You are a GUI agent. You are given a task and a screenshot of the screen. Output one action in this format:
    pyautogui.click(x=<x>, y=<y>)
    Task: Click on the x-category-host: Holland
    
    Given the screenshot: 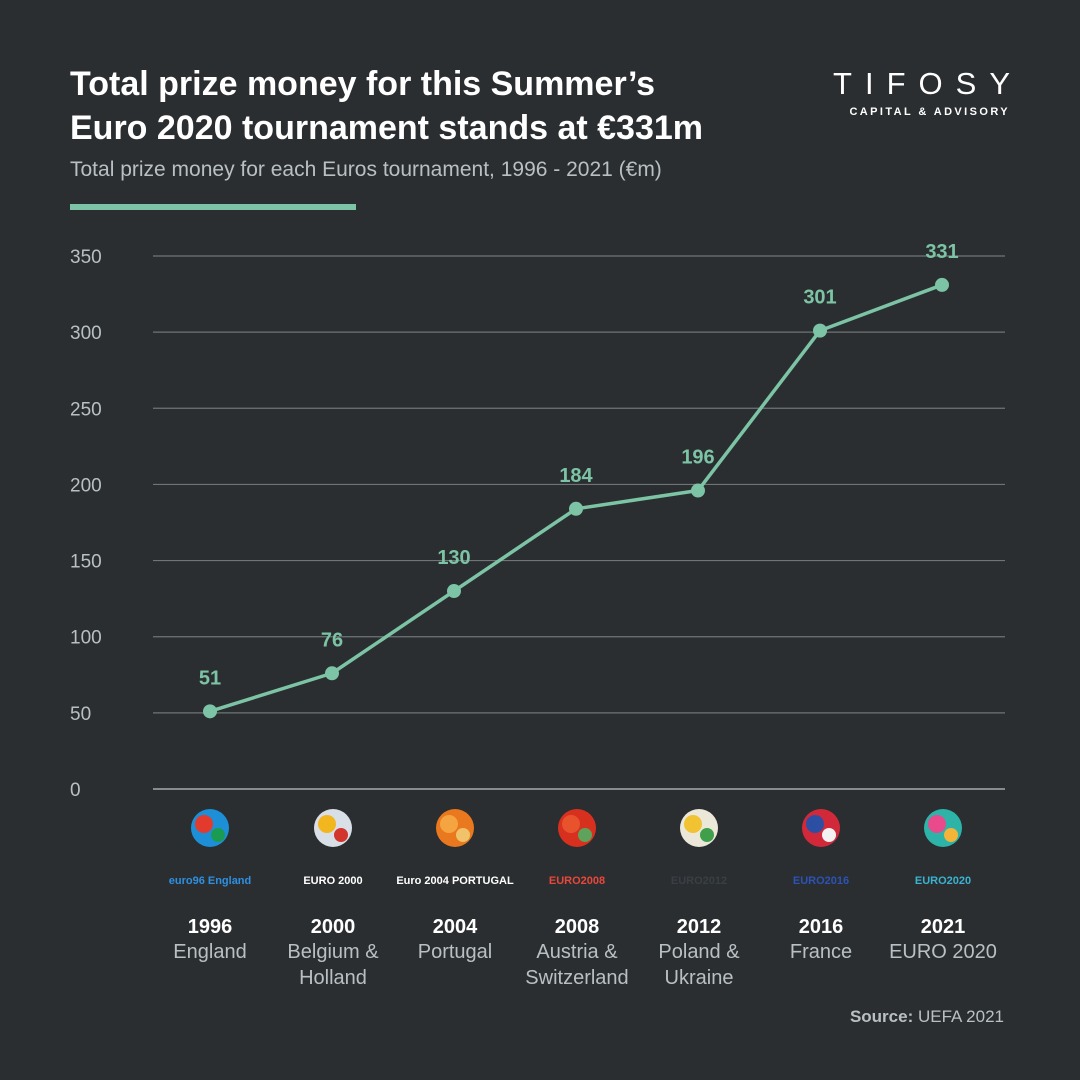 What is the action you would take?
    pyautogui.click(x=333, y=978)
    